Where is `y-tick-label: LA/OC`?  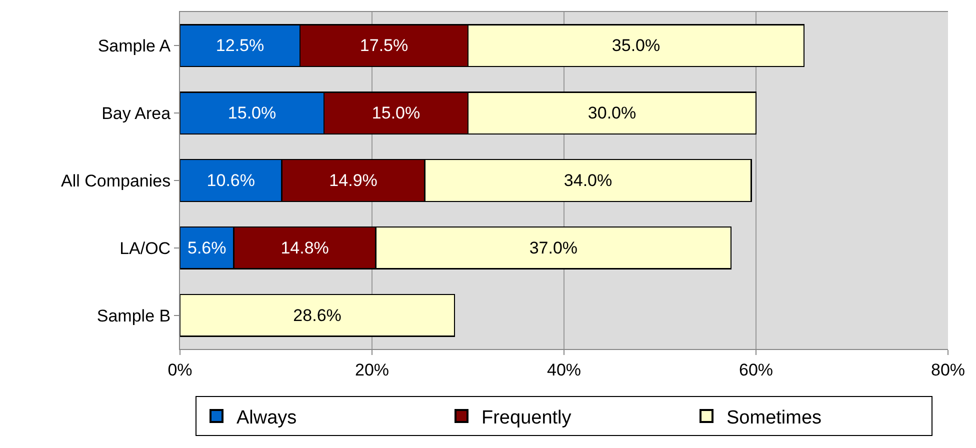
y-tick-label: LA/OC is located at coordinates (145, 248).